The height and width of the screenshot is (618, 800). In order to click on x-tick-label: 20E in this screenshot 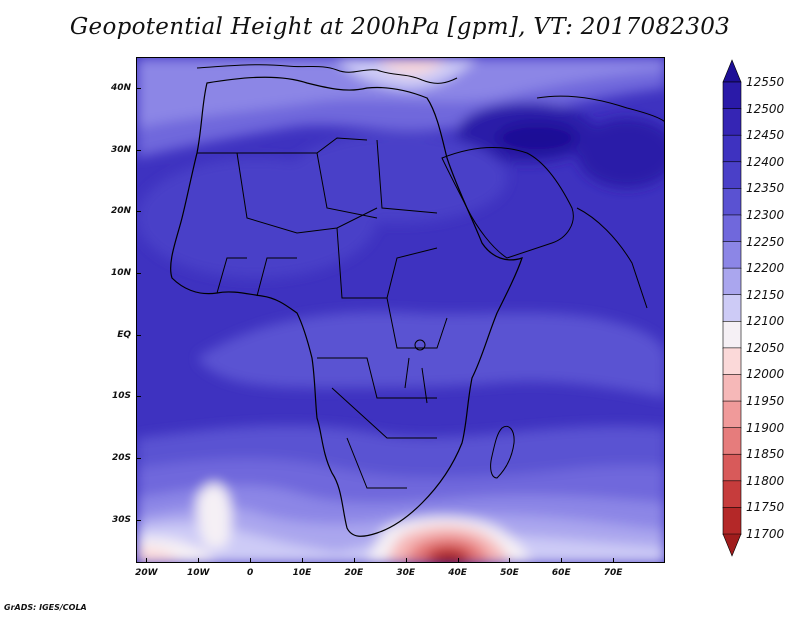, I will do `click(354, 573)`.